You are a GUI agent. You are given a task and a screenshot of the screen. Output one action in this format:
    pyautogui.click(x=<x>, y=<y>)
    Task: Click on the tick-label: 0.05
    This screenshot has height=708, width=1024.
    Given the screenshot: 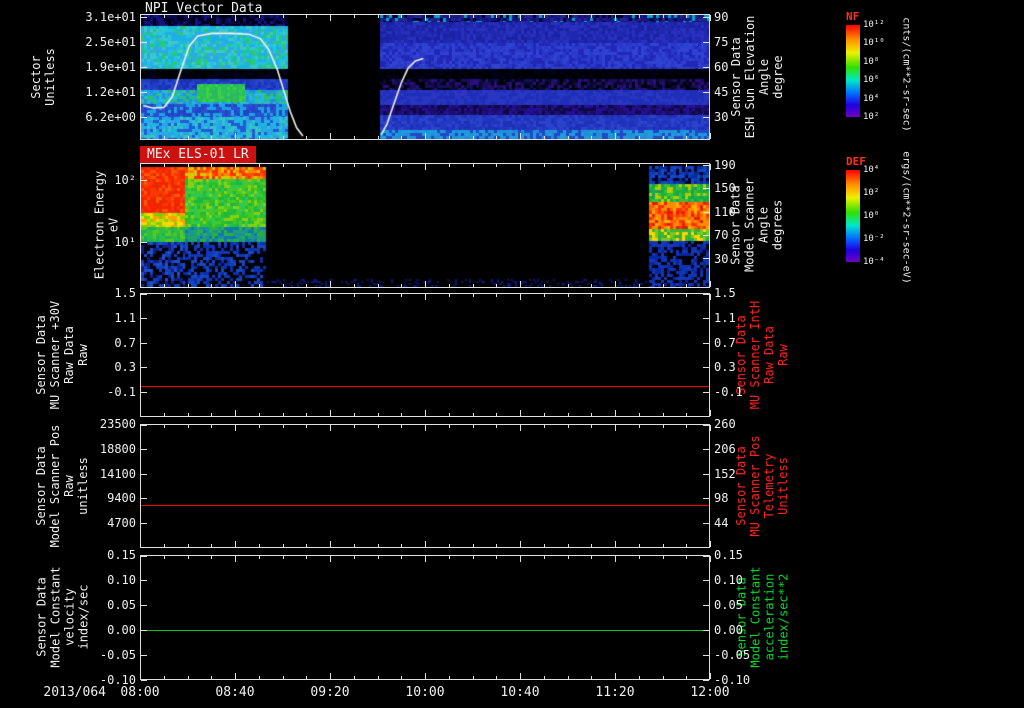 What is the action you would take?
    pyautogui.click(x=728, y=605)
    